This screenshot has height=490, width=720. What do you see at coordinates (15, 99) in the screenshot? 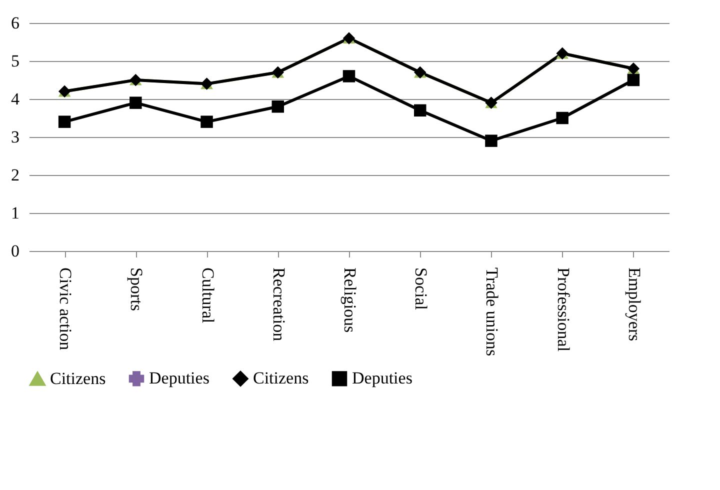
I see `y-tick-label: 4` at bounding box center [15, 99].